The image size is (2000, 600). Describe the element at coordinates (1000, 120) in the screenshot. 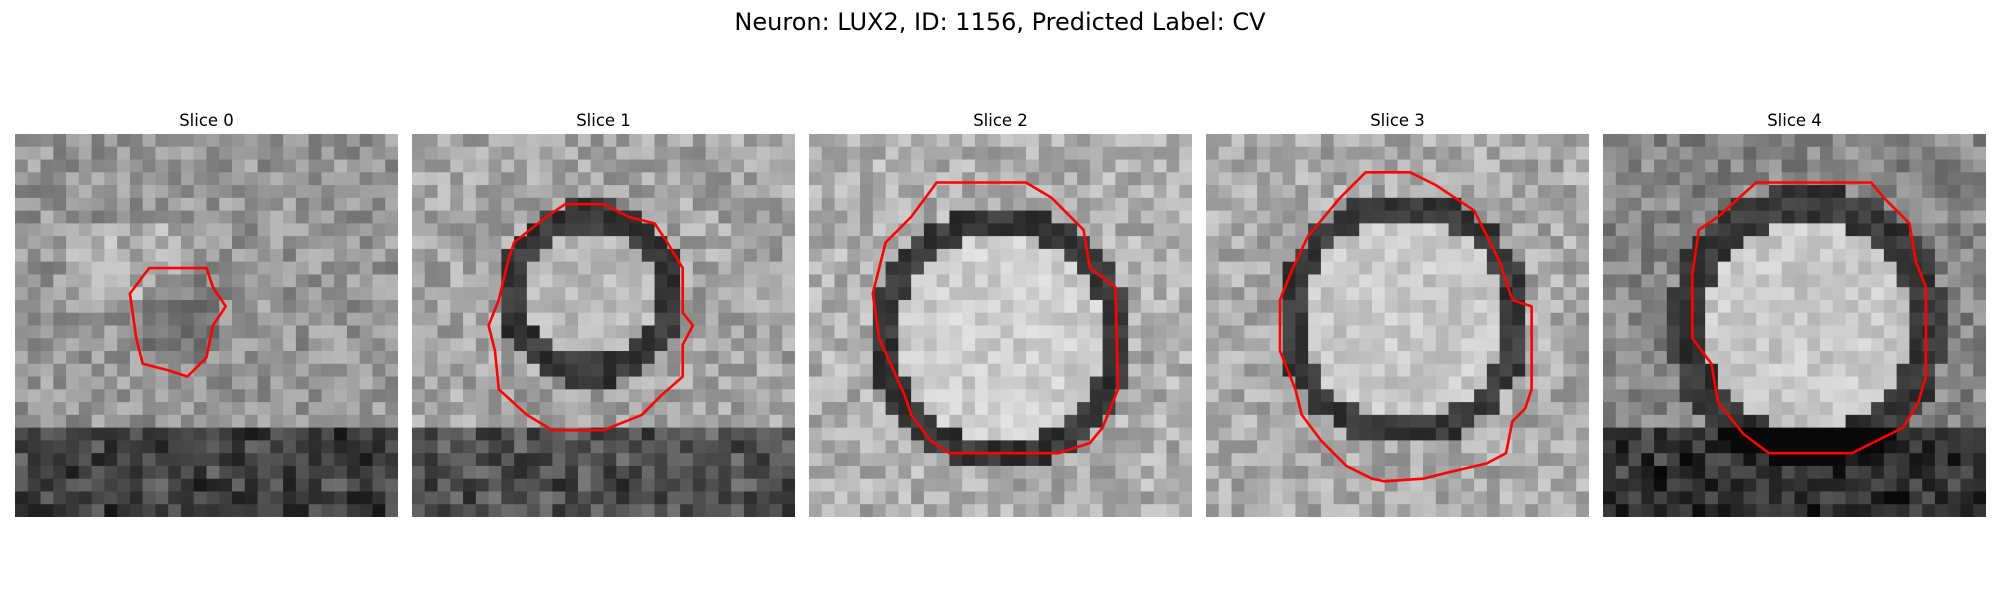

I see `slice-title: Slice 2` at that location.